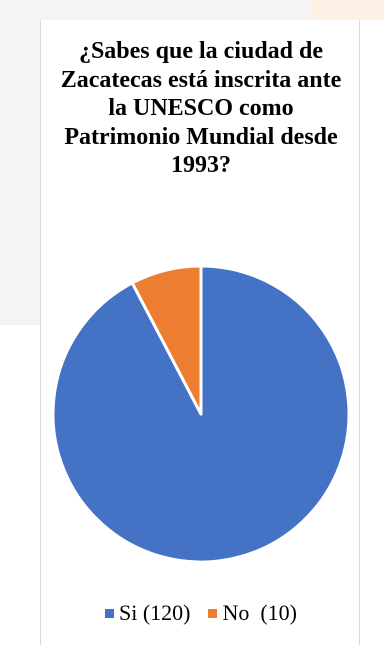 This screenshot has height=650, width=384. I want to click on legend-swatch-si, so click(109, 613).